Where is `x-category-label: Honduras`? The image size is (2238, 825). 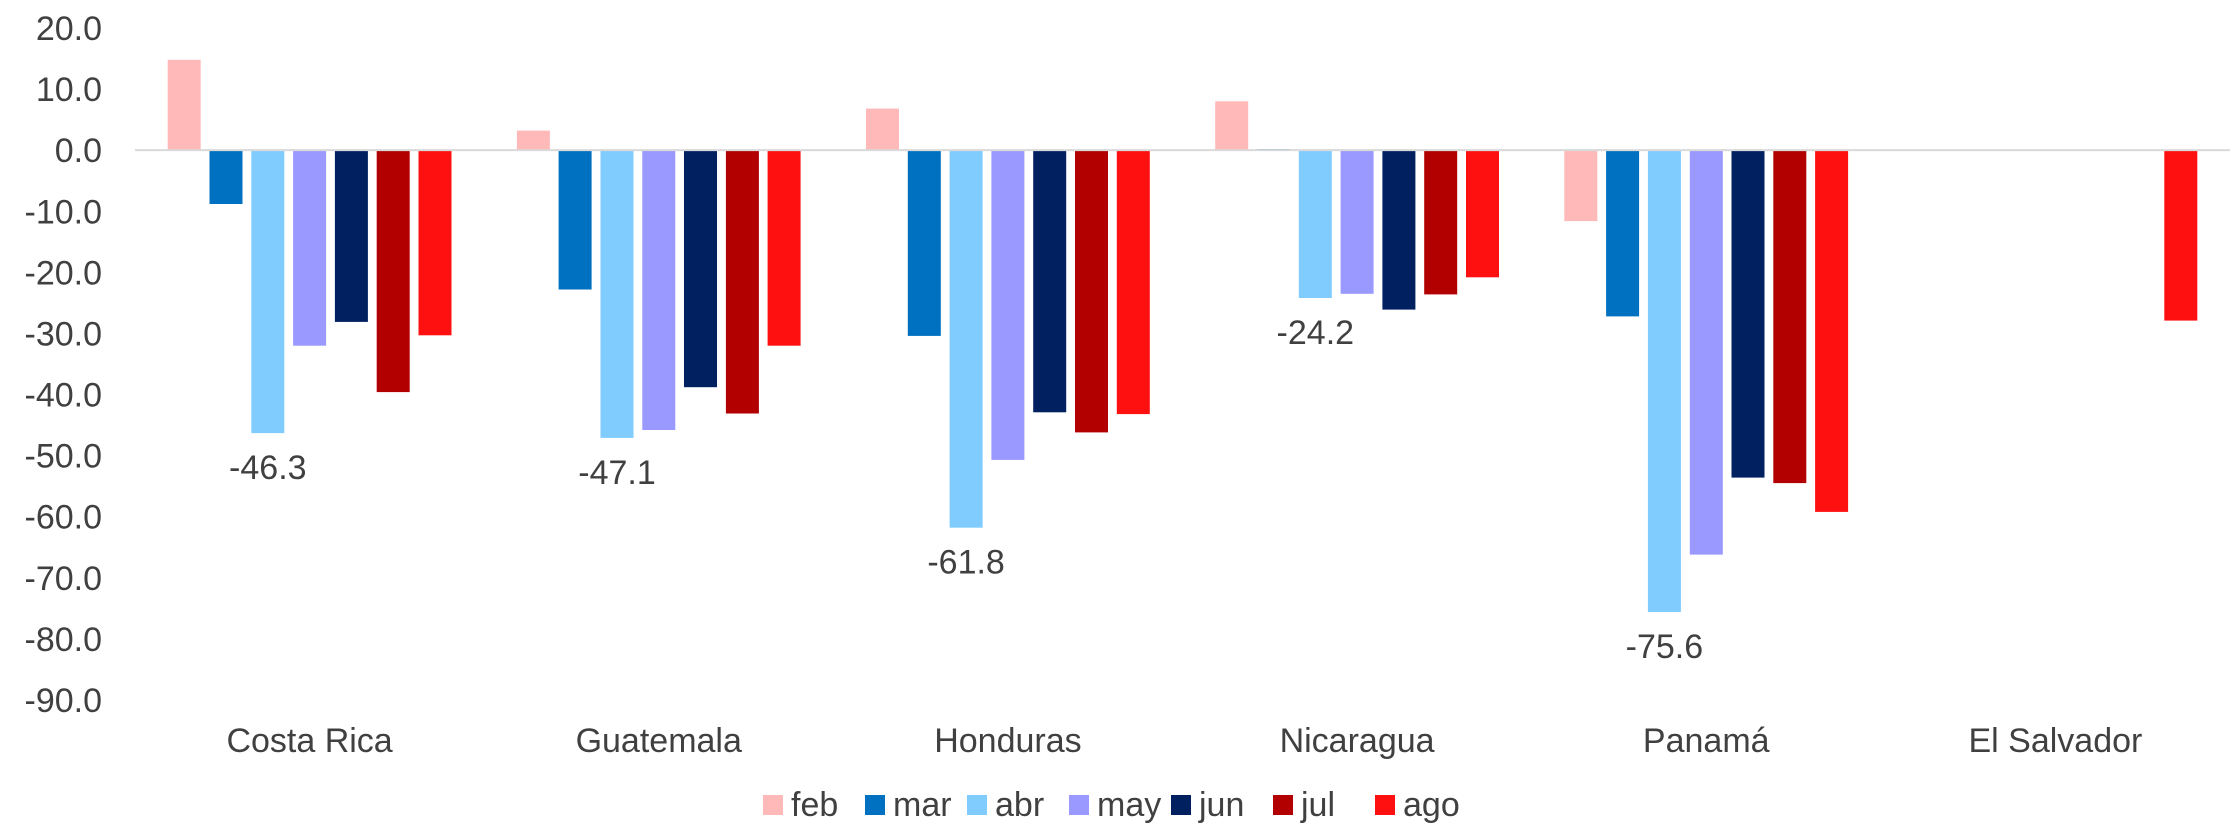 x-category-label: Honduras is located at coordinates (1007, 741).